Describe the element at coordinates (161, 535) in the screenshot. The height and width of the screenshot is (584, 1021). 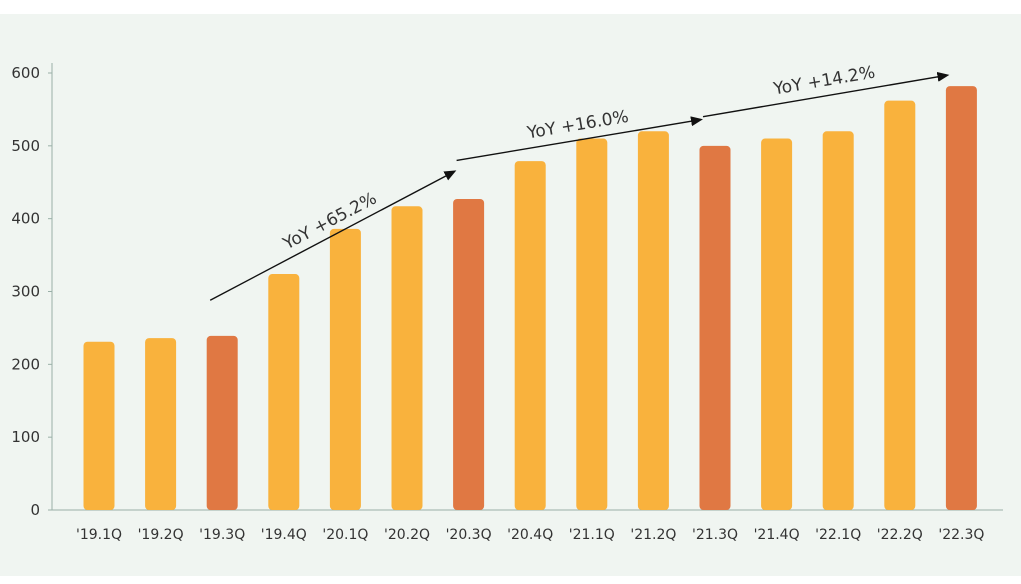
I see `x-tick-label: '19.2Q` at that location.